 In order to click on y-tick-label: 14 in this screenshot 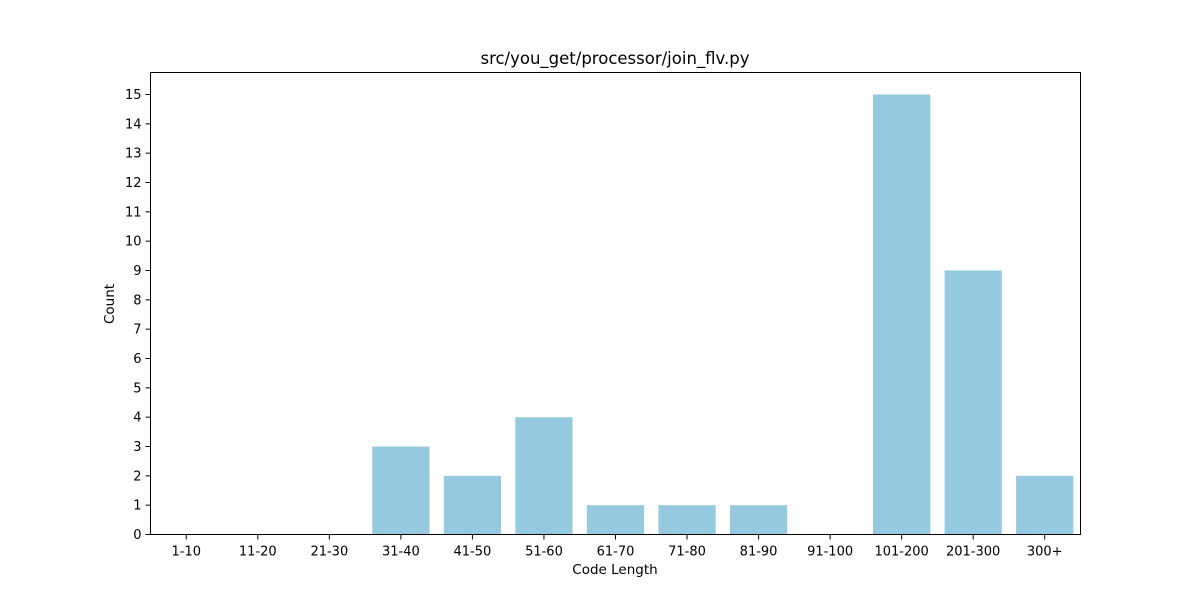, I will do `click(133, 124)`.